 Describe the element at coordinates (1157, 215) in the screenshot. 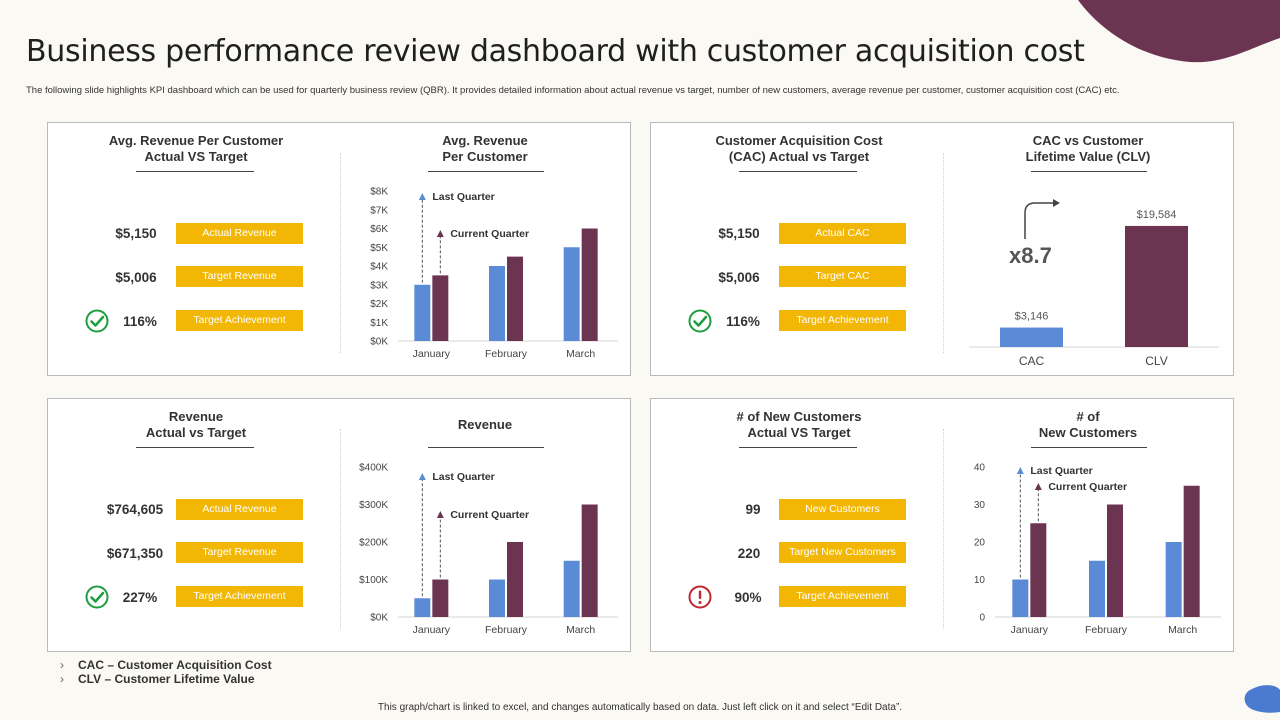

I see `data-label: $19,584` at that location.